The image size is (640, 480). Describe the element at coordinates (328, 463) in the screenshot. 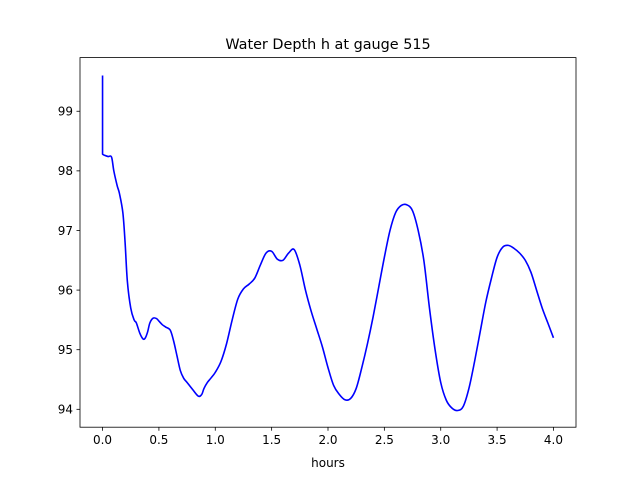

I see `x-axis-label: hours` at that location.